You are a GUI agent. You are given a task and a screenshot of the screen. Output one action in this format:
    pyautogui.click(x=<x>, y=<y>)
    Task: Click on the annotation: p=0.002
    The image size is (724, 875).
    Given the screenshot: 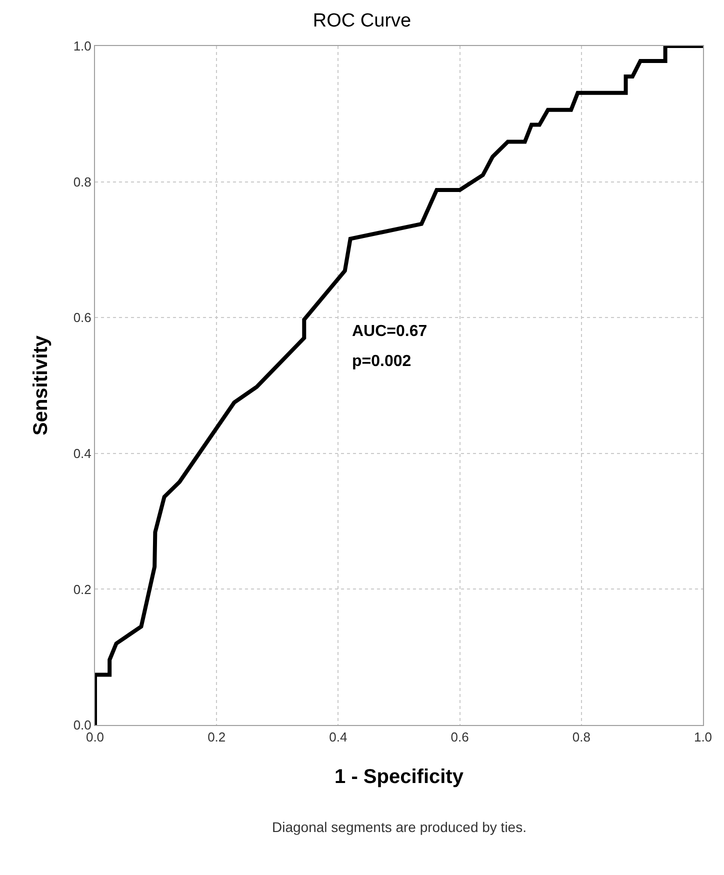 What is the action you would take?
    pyautogui.click(x=382, y=361)
    